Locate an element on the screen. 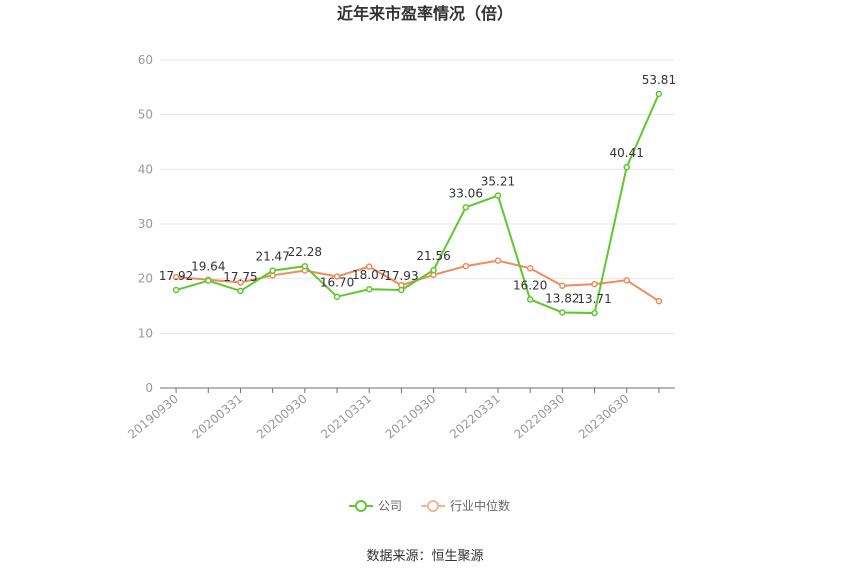 Image resolution: width=850 pixels, height=574 pixels. data-label: 17.75 is located at coordinates (240, 277).